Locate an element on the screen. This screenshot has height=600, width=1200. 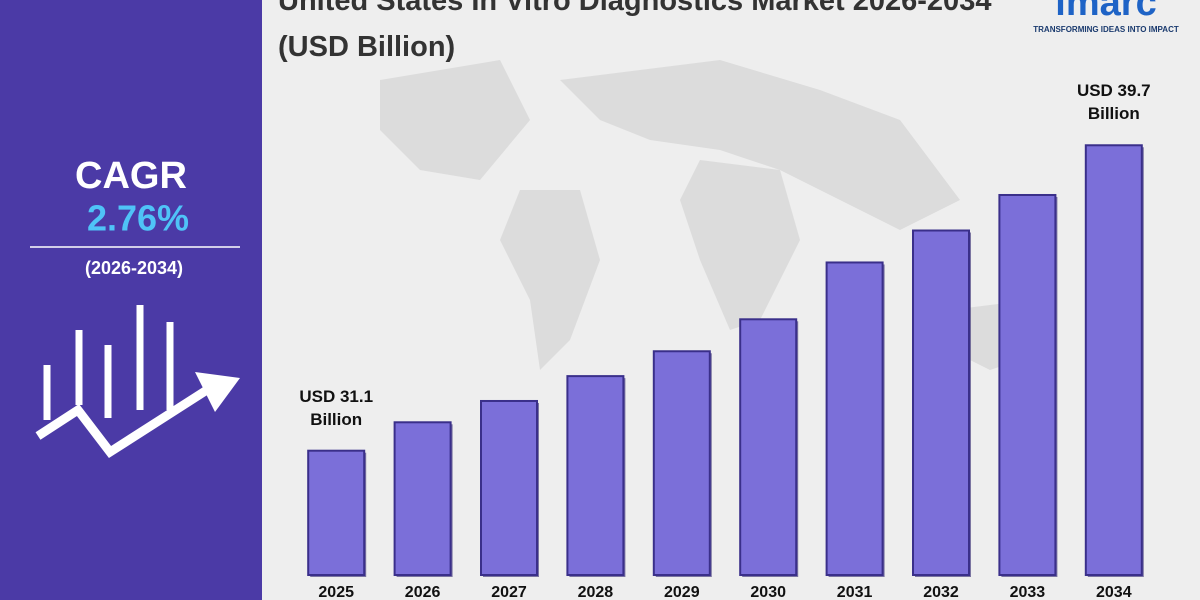
x-tick-label: 2029 is located at coordinates (682, 592).